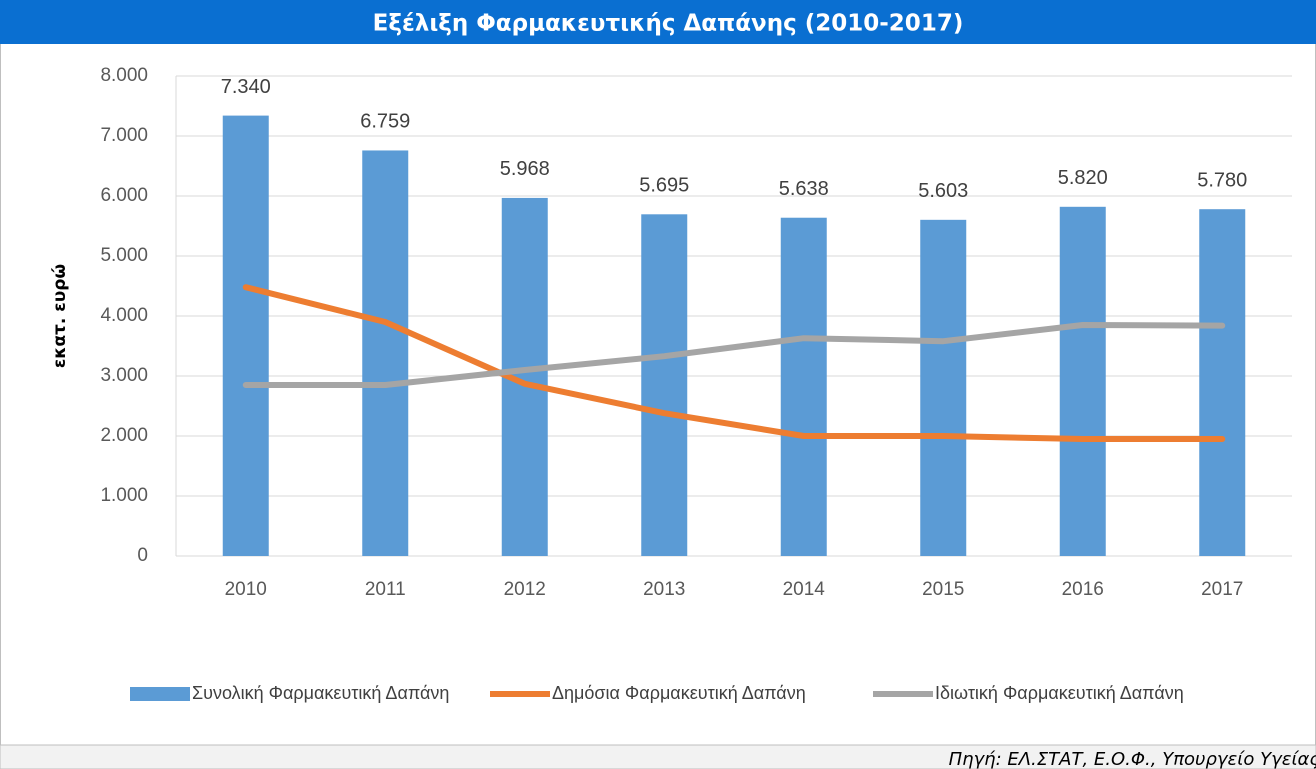  I want to click on y-tick-label: 2.000, so click(124, 435).